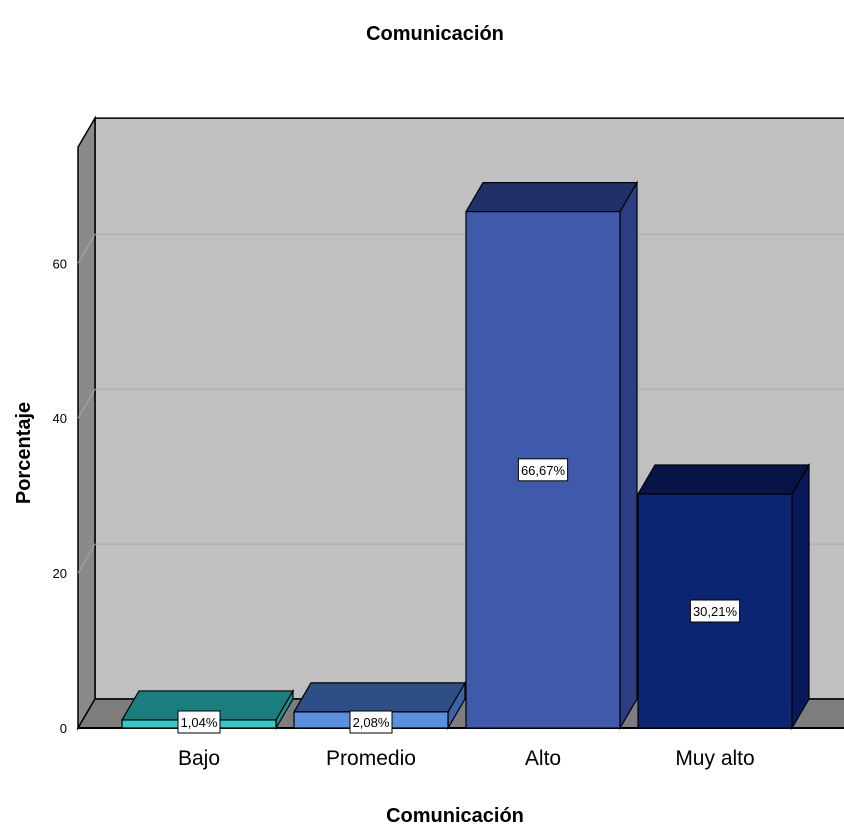  I want to click on bar-promedio, so click(379, 705).